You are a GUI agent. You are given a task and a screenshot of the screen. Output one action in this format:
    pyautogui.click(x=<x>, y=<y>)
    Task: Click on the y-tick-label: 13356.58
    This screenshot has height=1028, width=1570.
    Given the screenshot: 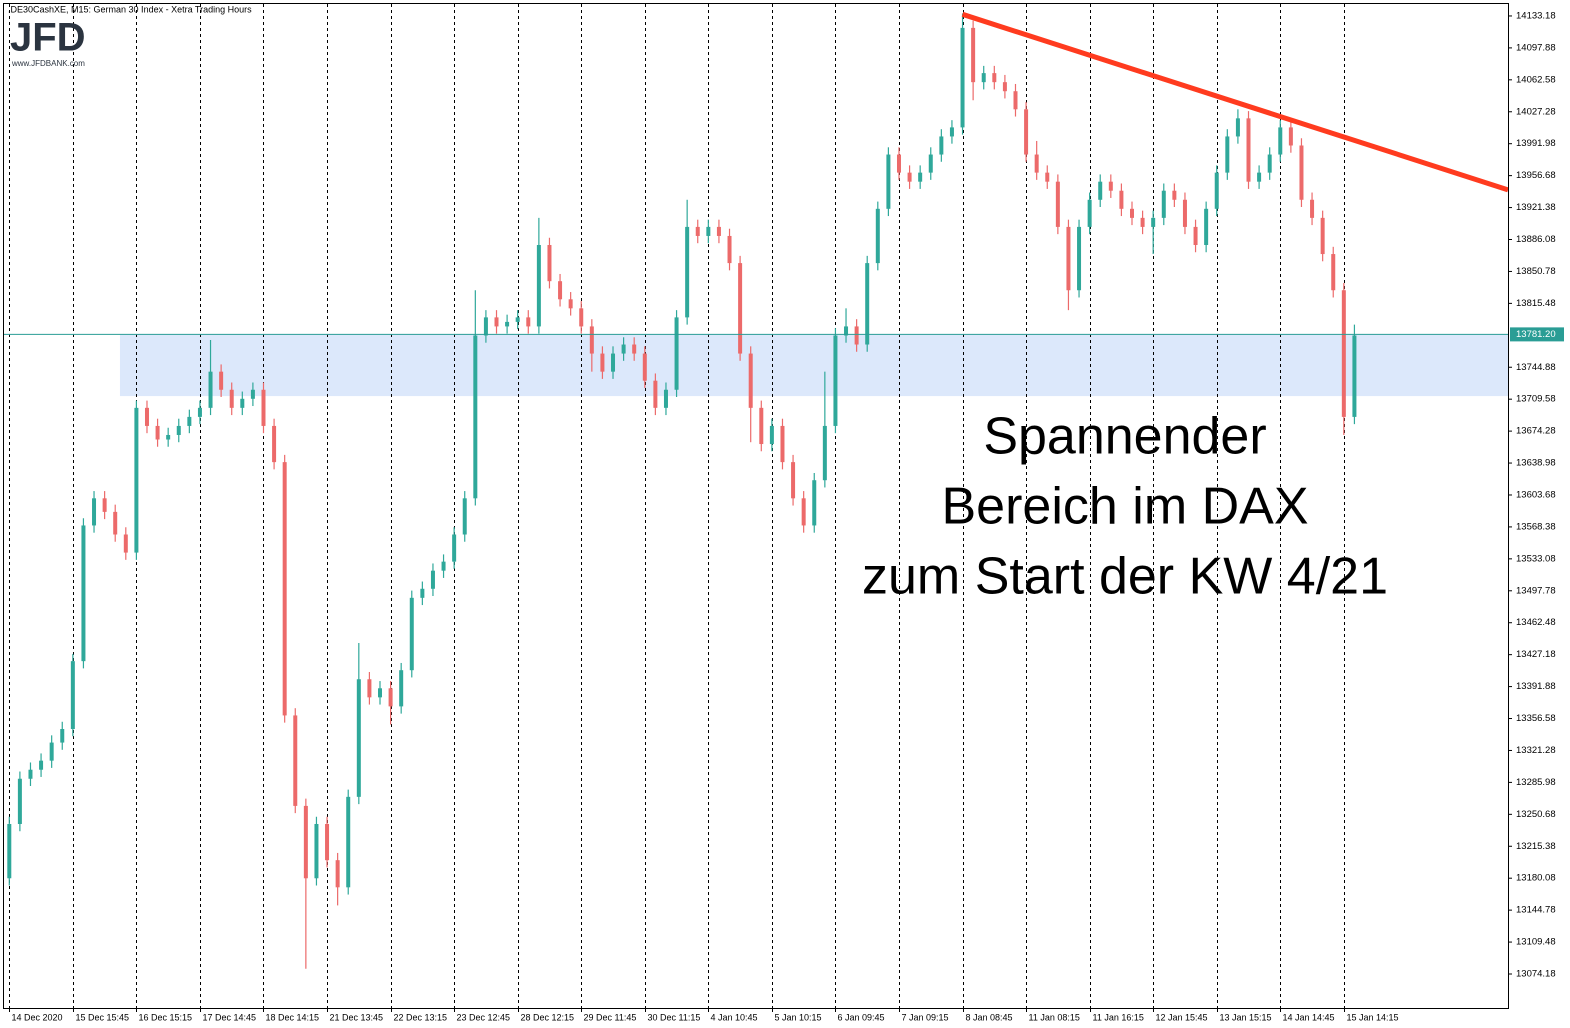 What is the action you would take?
    pyautogui.click(x=1536, y=718)
    